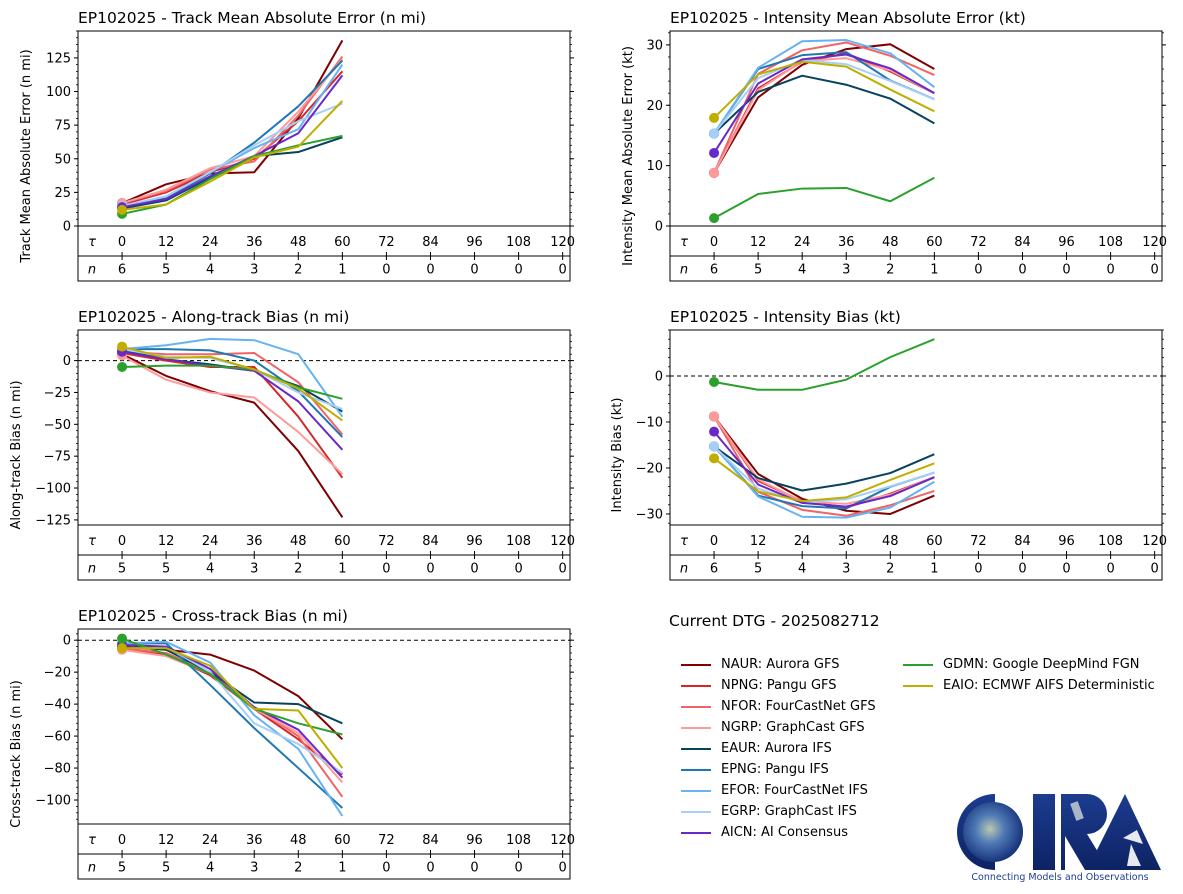 The width and height of the screenshot is (1183, 894). What do you see at coordinates (780, 664) in the screenshot?
I see `legend-label: NAUR: Aurora GFS` at bounding box center [780, 664].